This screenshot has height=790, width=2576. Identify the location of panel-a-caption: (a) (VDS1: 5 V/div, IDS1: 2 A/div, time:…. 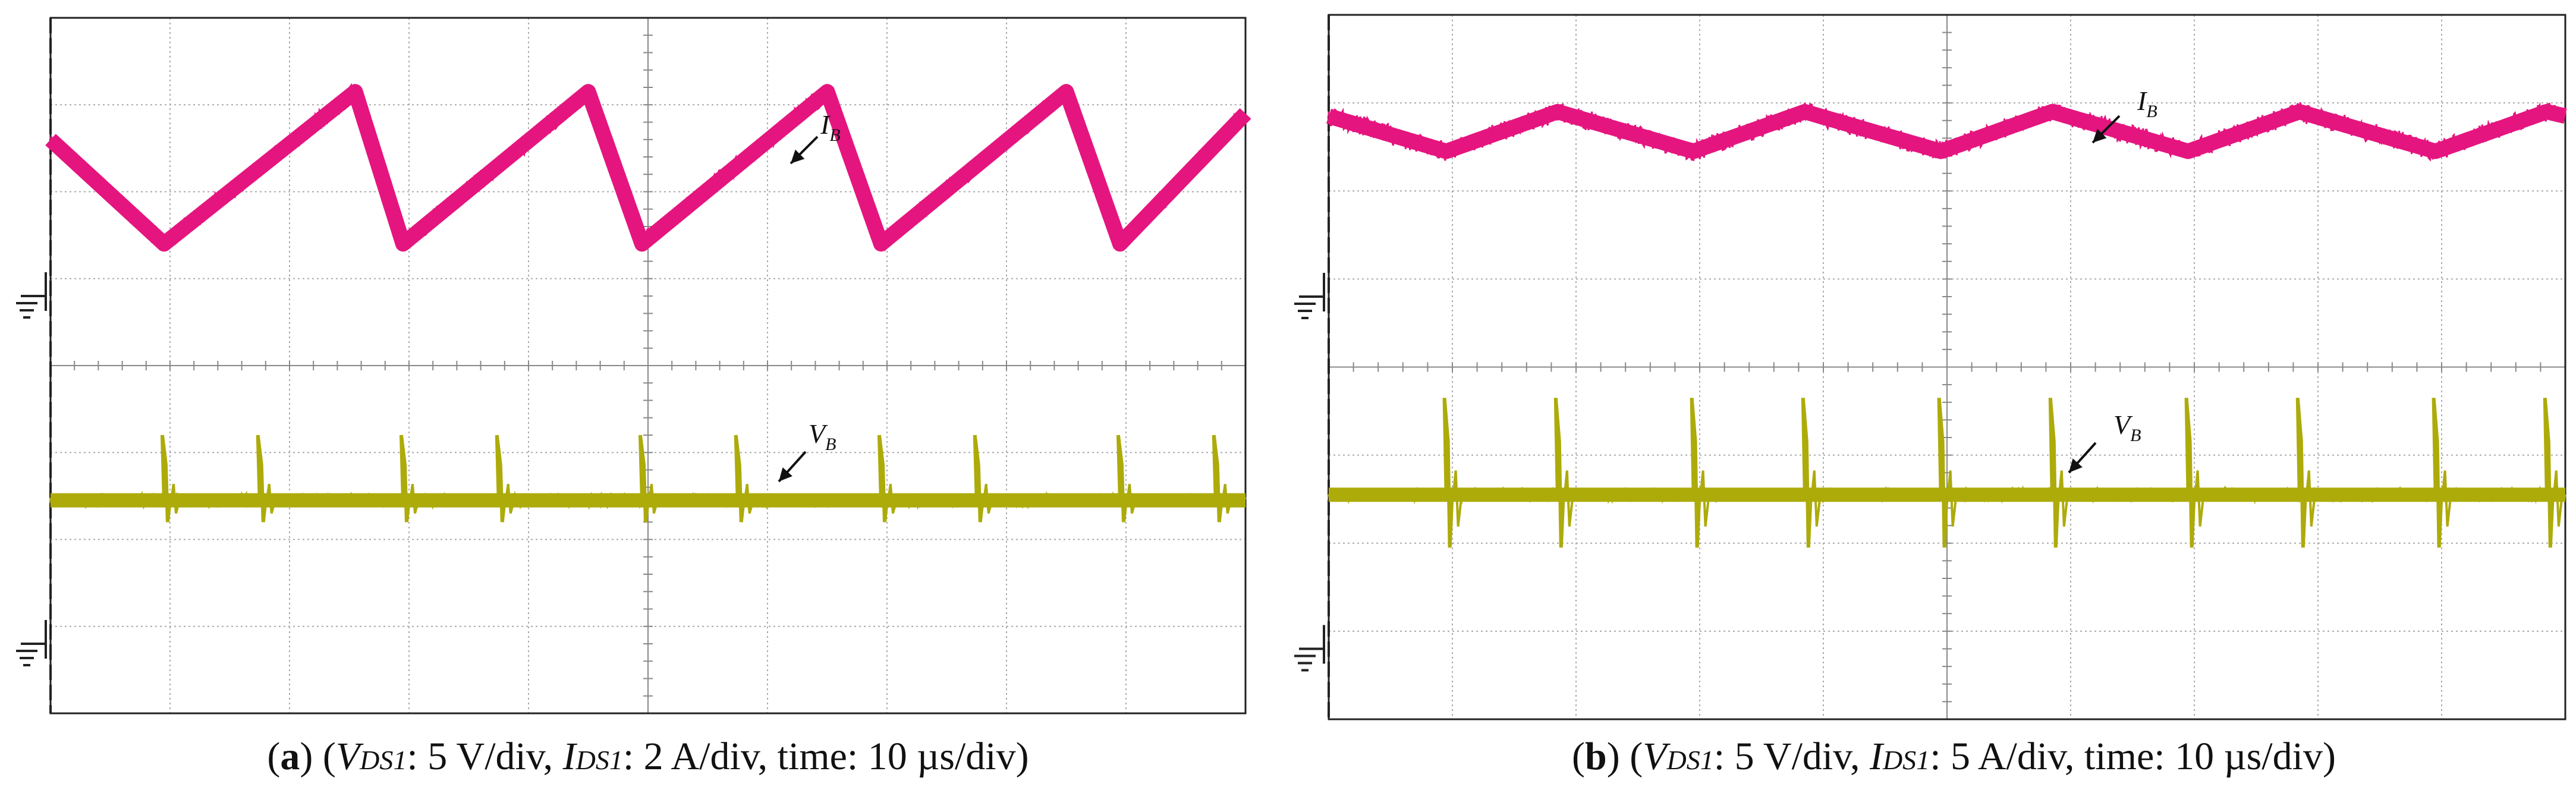
(648, 757).